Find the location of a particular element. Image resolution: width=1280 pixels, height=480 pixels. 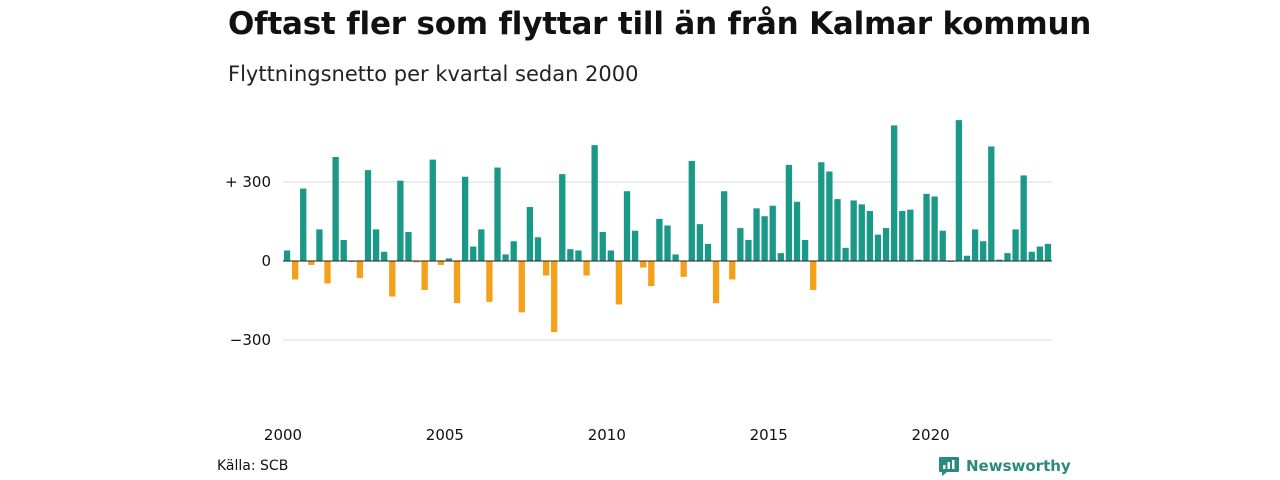

bar-2022-q4 is located at coordinates (1023, 218).